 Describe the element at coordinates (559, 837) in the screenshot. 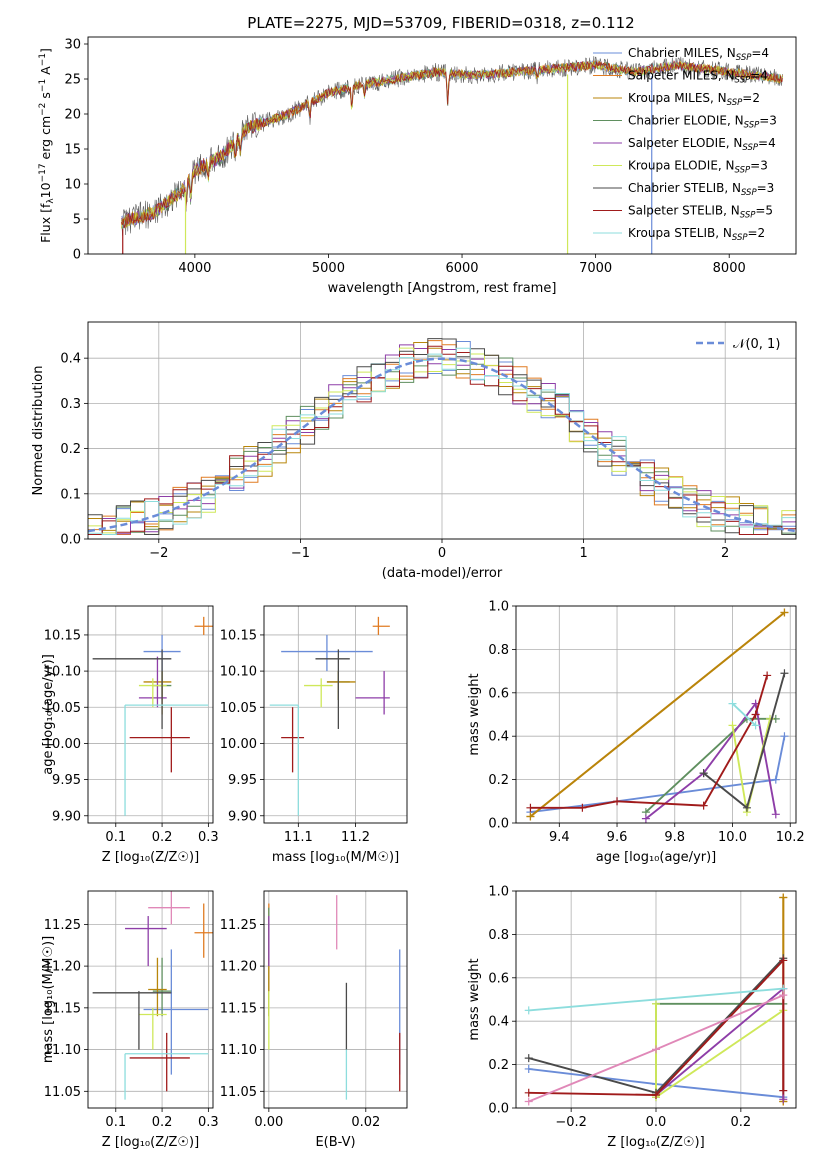

I see `x-tick-label: 9.4` at that location.